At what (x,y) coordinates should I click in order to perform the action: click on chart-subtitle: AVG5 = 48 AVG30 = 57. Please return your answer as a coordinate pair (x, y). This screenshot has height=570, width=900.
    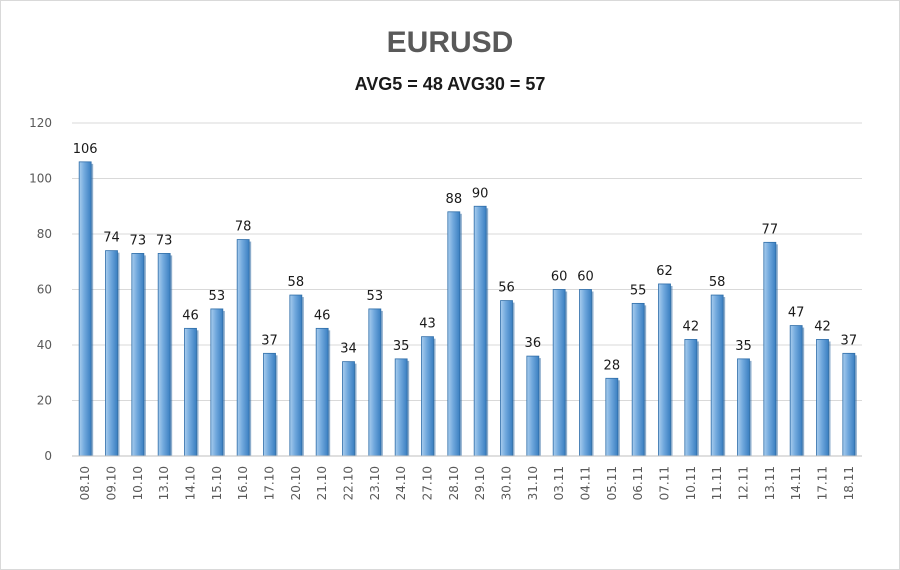
    Looking at the image, I should click on (450, 84).